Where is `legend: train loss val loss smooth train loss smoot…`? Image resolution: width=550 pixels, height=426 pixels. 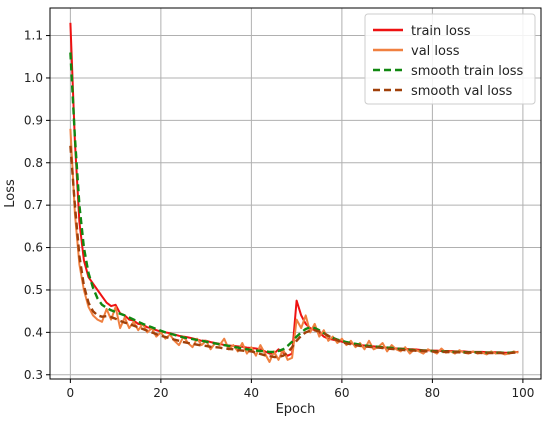 legend: train loss val loss smooth train loss smoot… is located at coordinates (450, 59).